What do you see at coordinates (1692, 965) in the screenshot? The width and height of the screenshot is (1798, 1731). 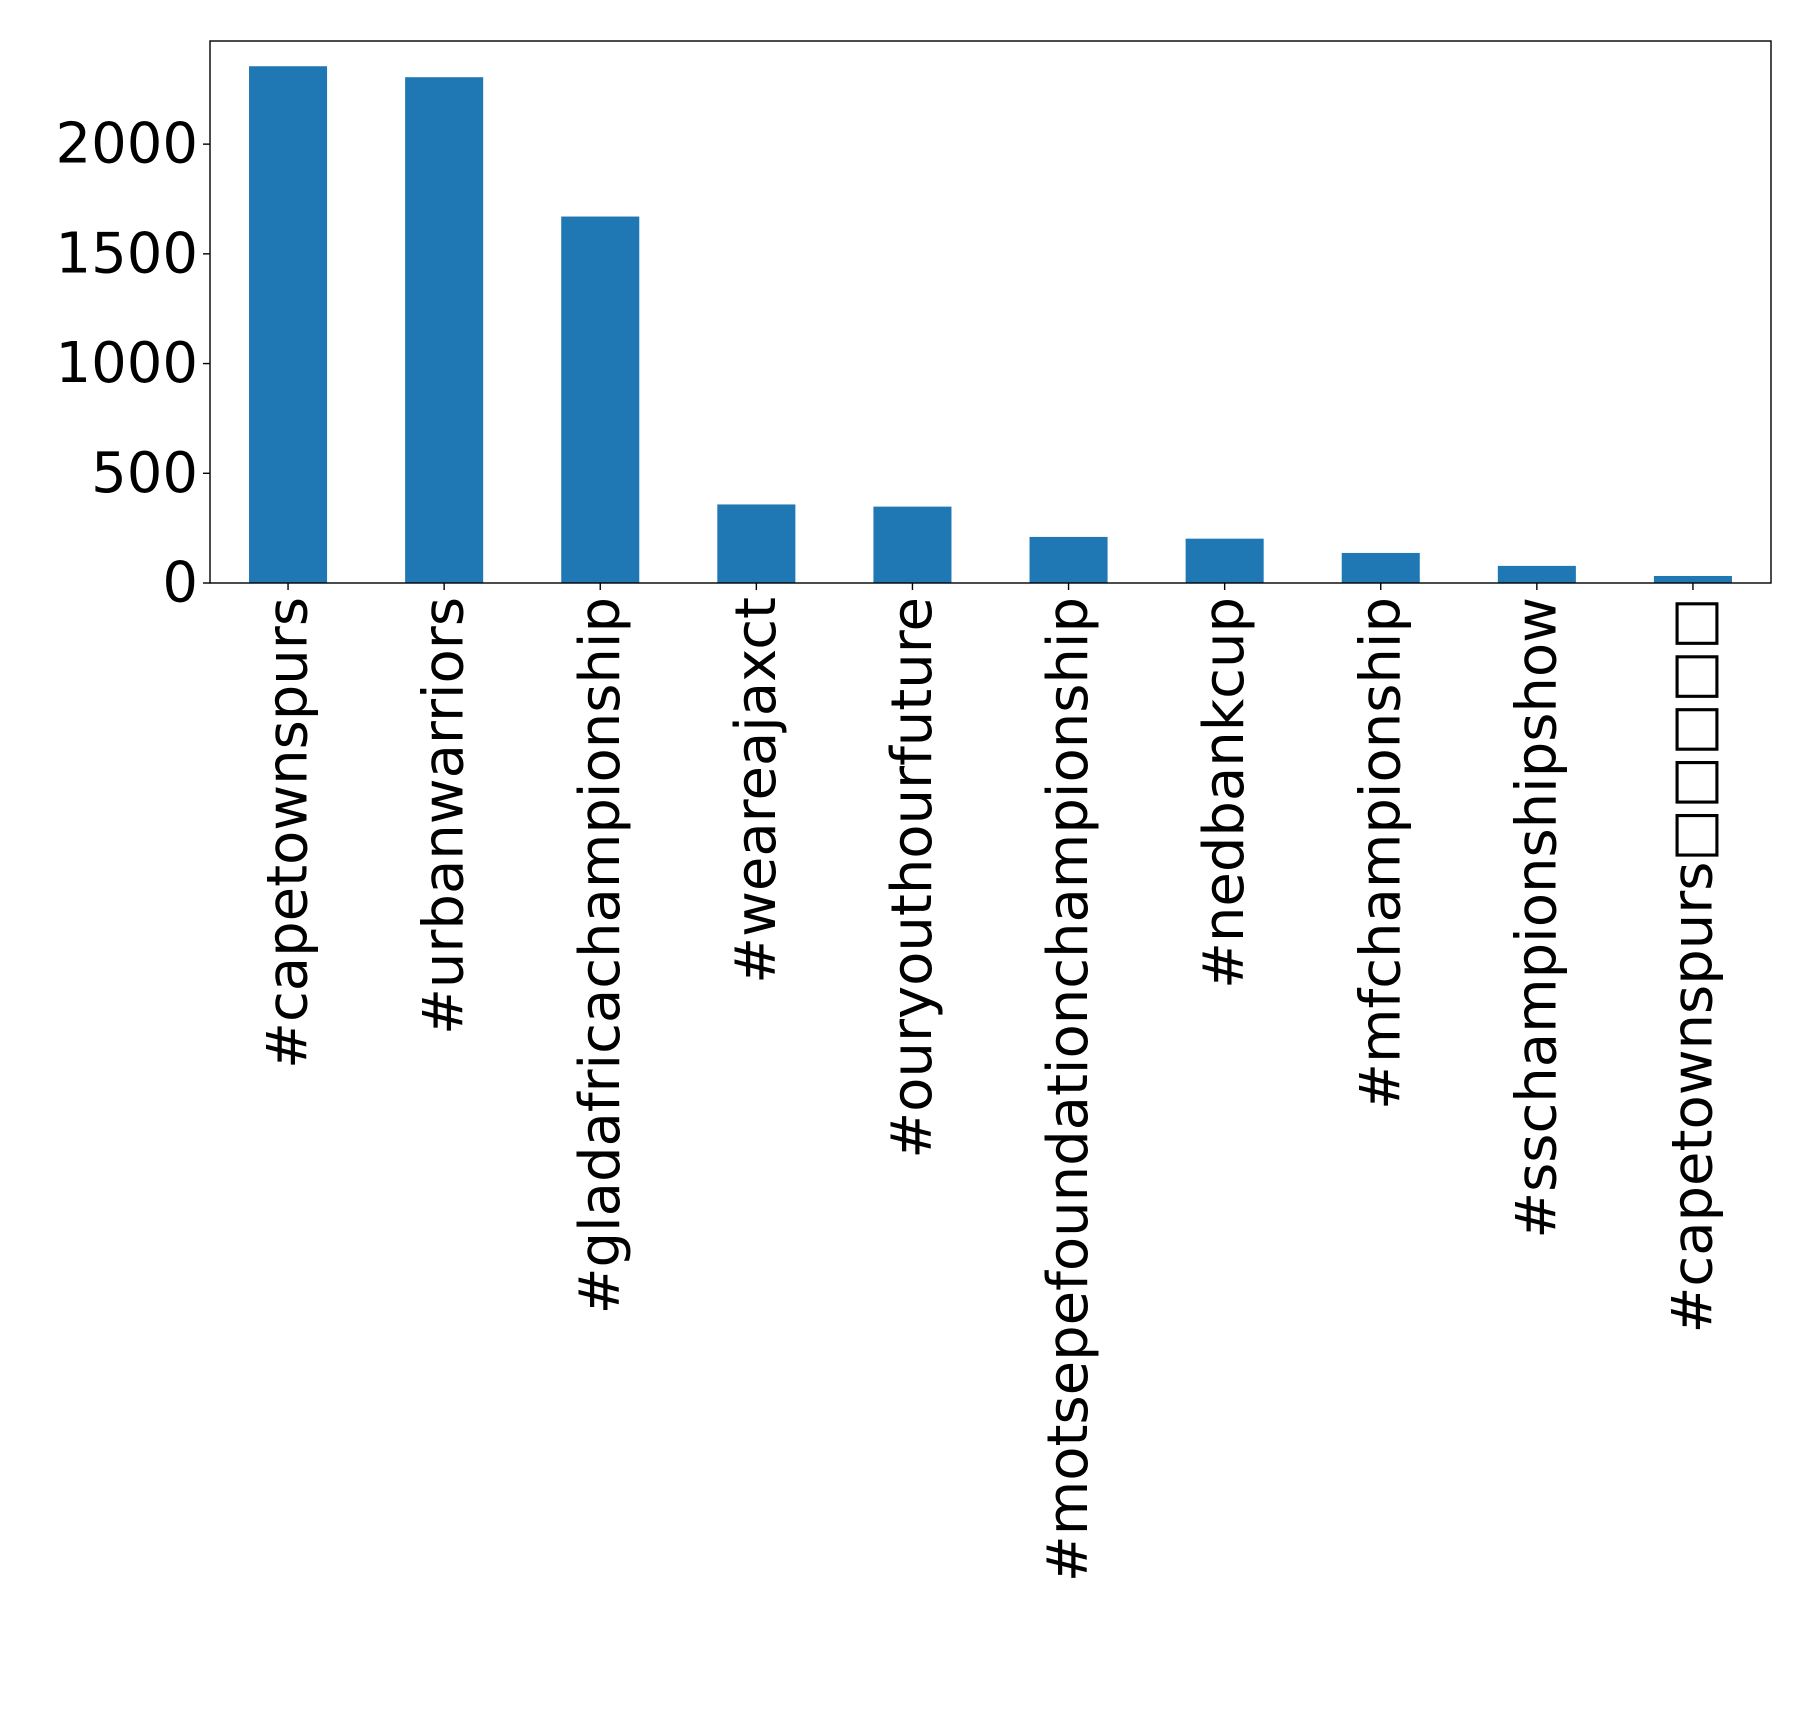 I see `x-tick-label: #capetownspurs□□□□□` at bounding box center [1692, 965].